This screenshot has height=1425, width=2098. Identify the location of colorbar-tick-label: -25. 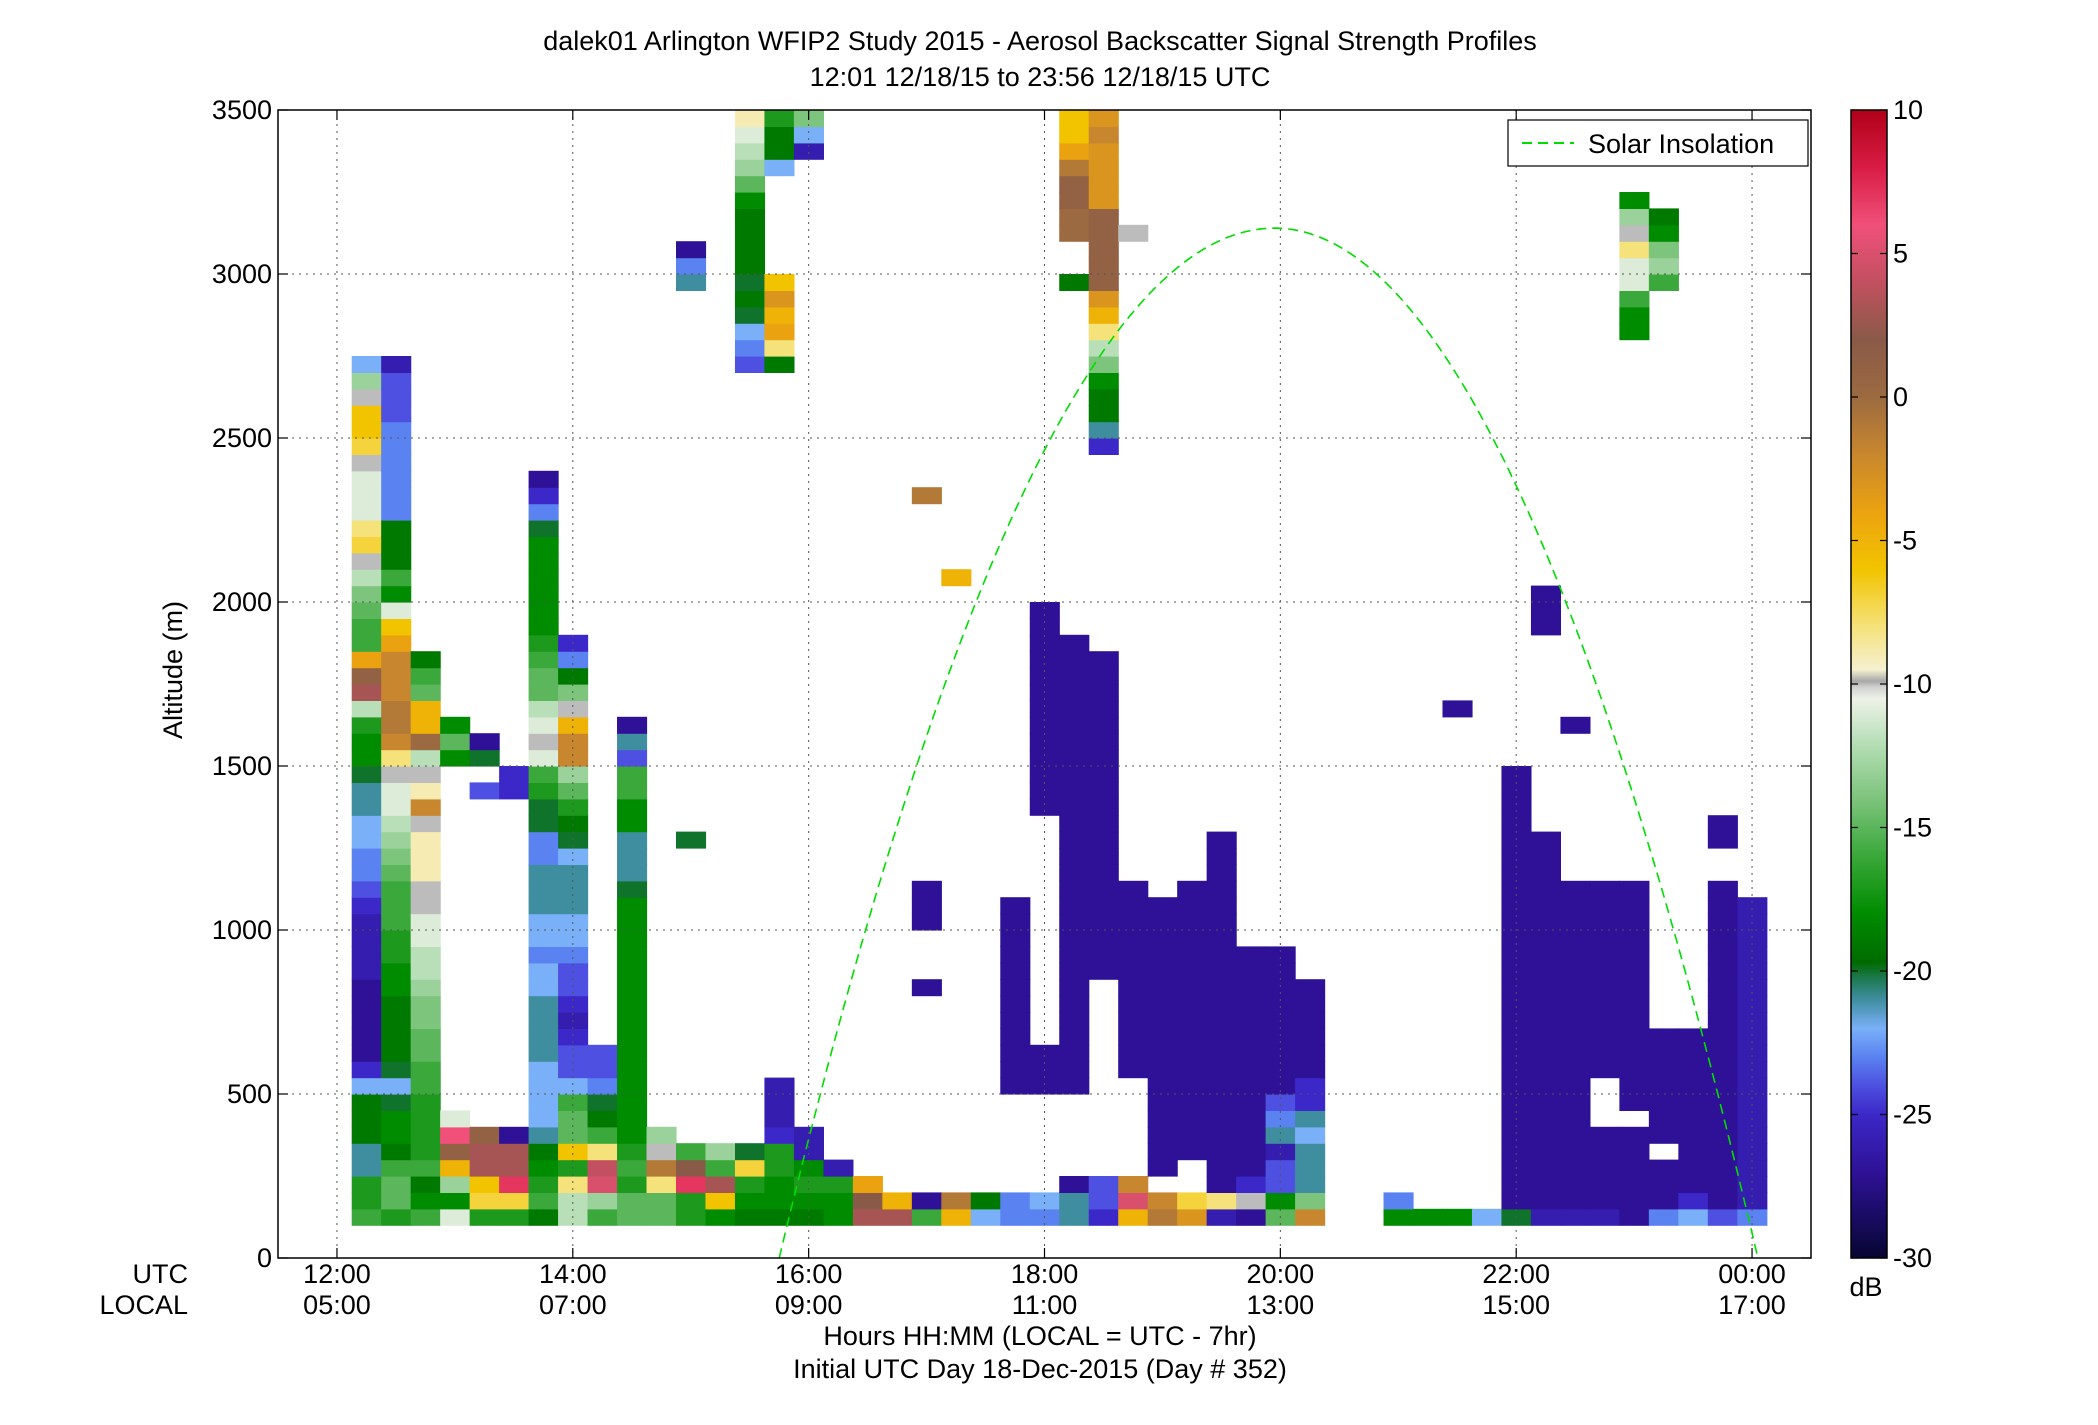
(1912, 1115).